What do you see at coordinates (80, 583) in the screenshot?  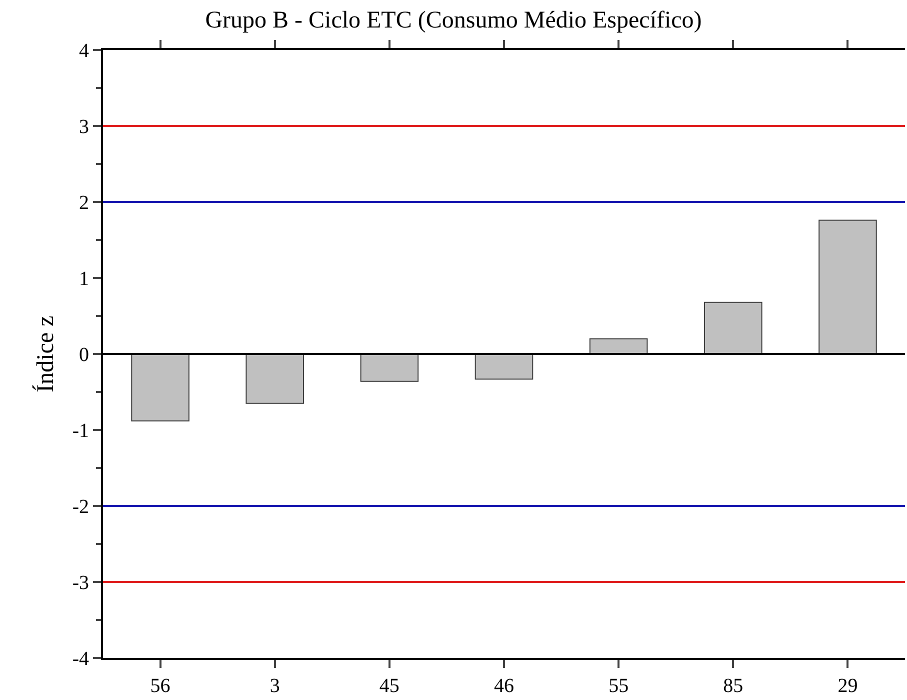 I see `y-tick-label: -3` at bounding box center [80, 583].